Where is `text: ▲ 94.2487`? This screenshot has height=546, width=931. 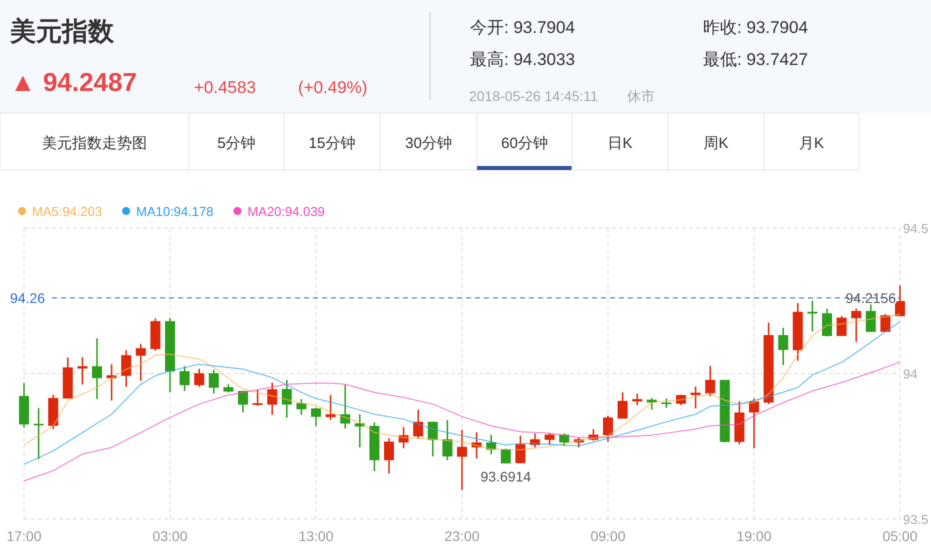
text: ▲ 94.2487 is located at coordinates (73, 82).